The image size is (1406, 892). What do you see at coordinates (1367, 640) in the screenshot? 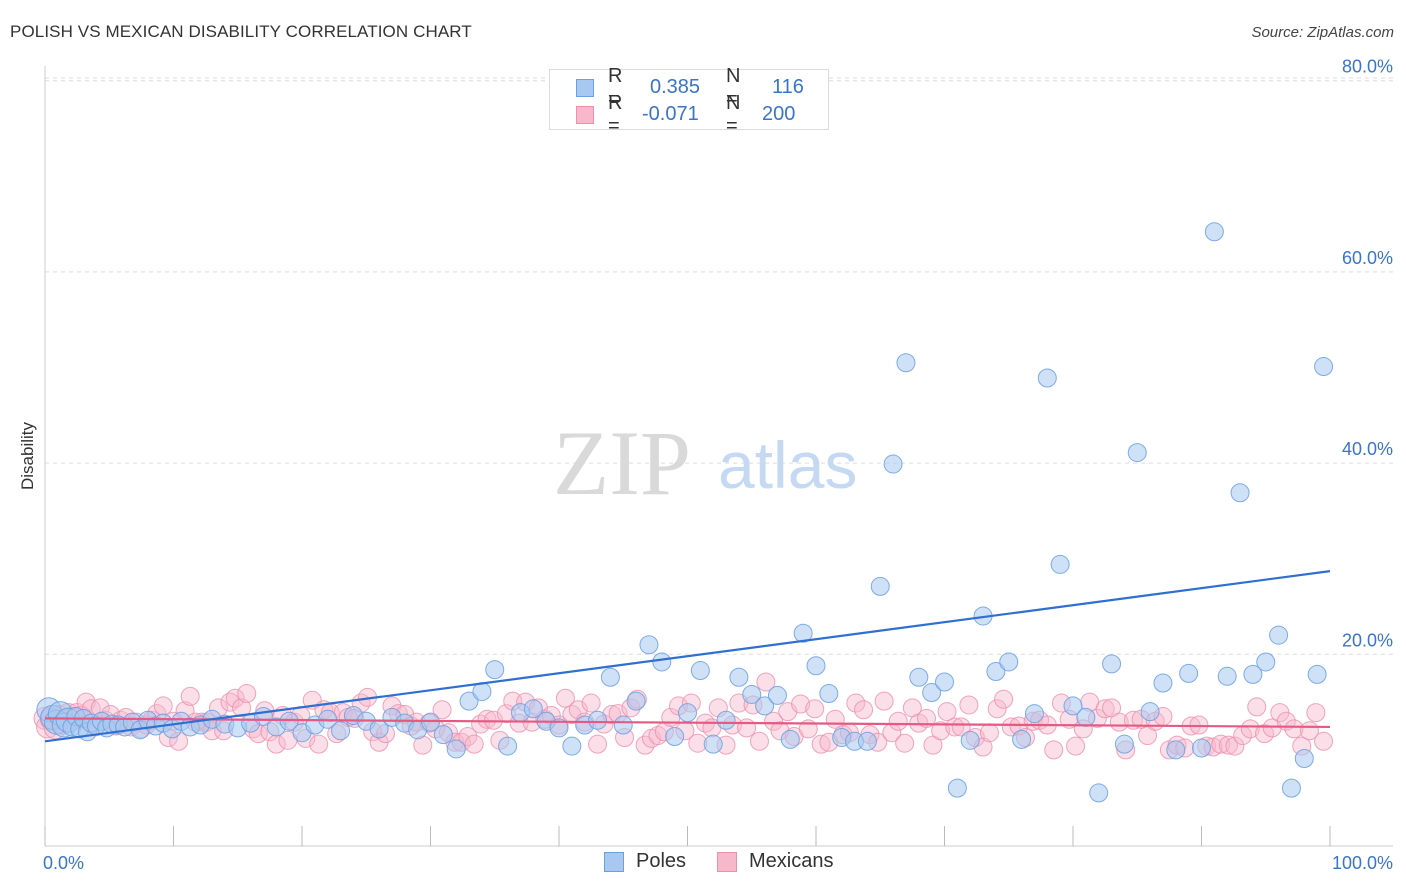
I see `y-tick-label: 20.0%` at bounding box center [1367, 640].